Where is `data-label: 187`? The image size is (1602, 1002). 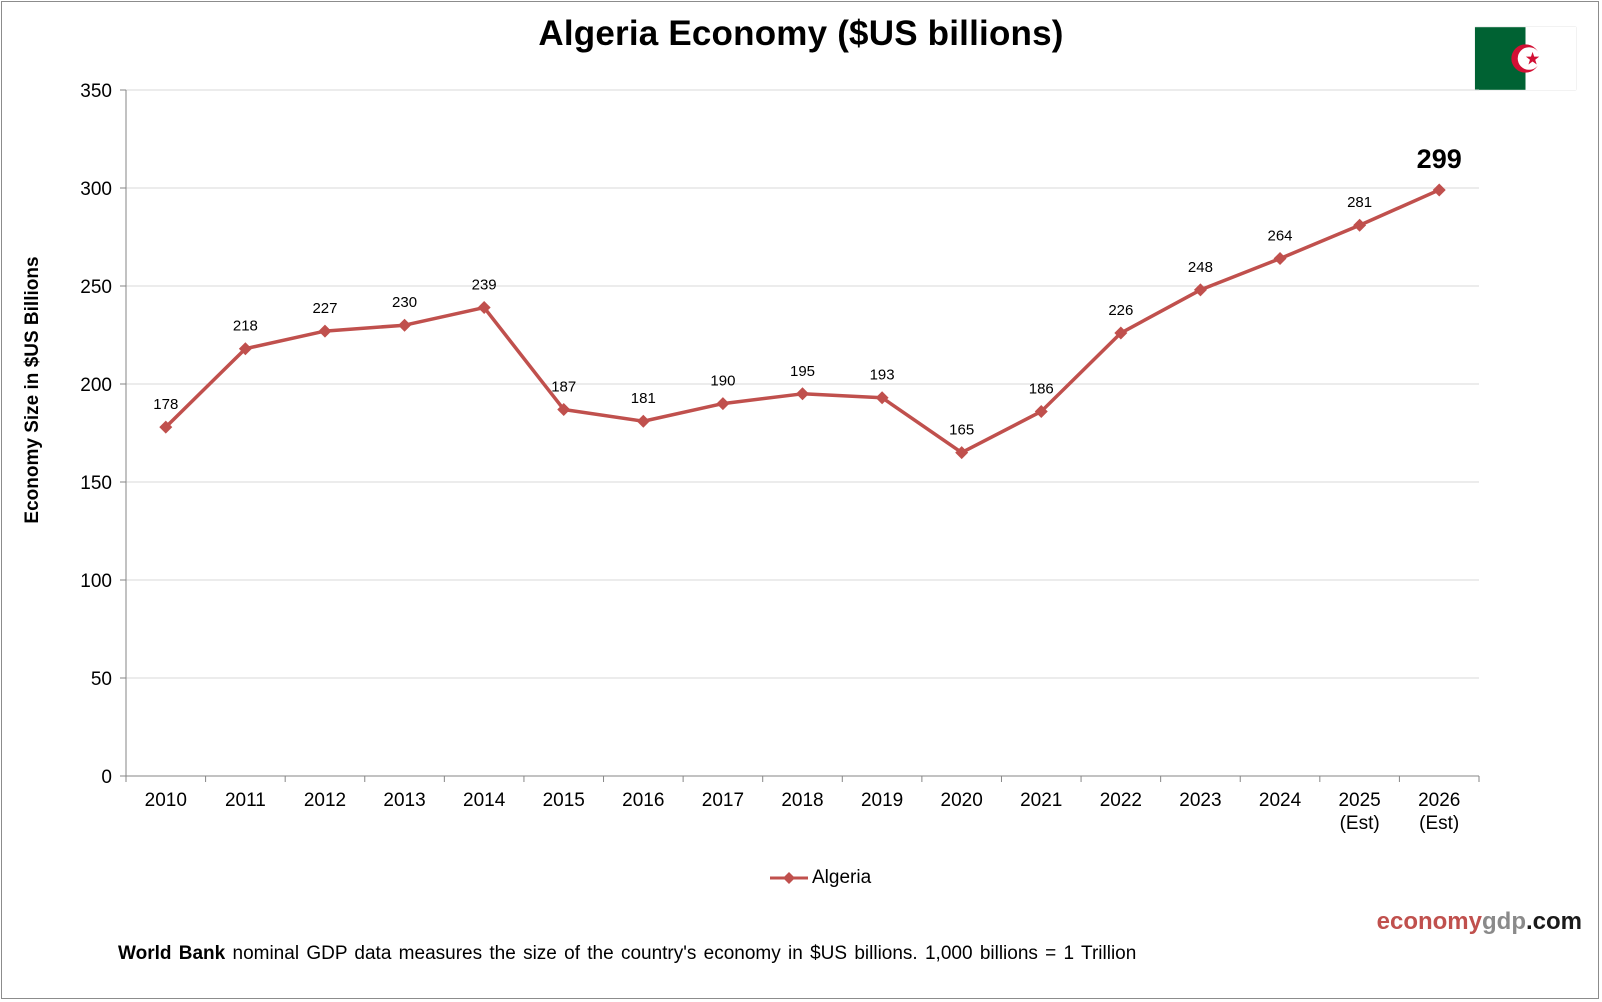
data-label: 187 is located at coordinates (563, 386).